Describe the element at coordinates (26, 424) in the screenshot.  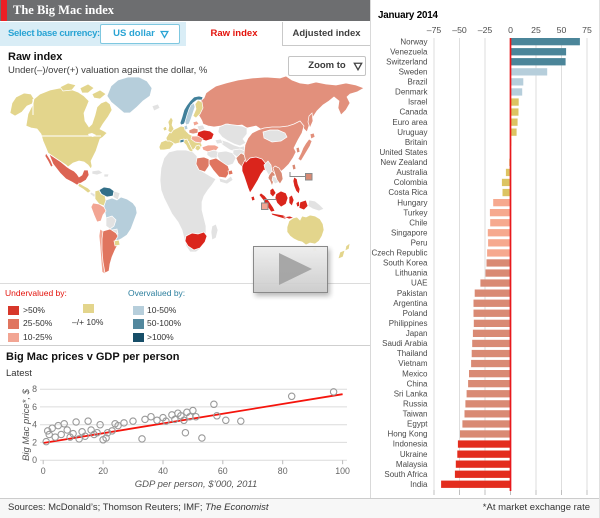
I see `svg-text: Big Mac price*, $` at that location.